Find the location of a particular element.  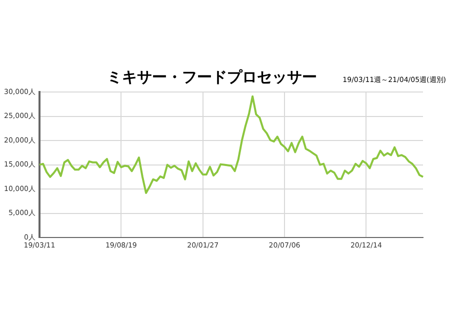

chart-title: ミキサー・フードプロセッサー is located at coordinates (212, 77).